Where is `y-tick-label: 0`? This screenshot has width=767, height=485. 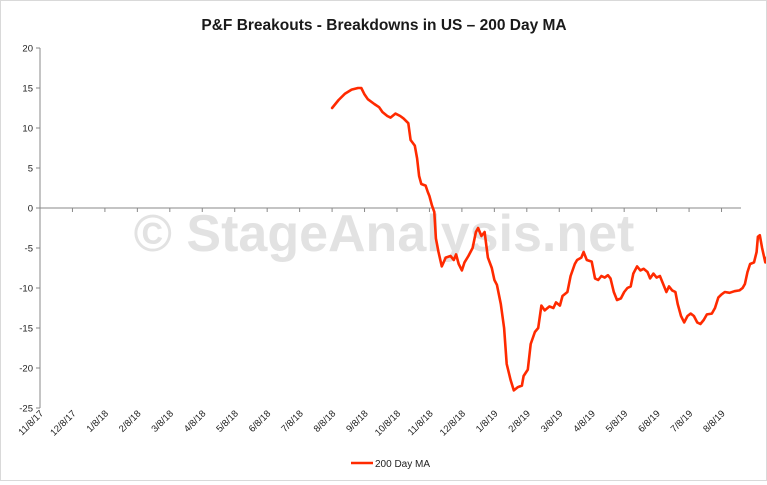
y-tick-label: 0 is located at coordinates (30, 209).